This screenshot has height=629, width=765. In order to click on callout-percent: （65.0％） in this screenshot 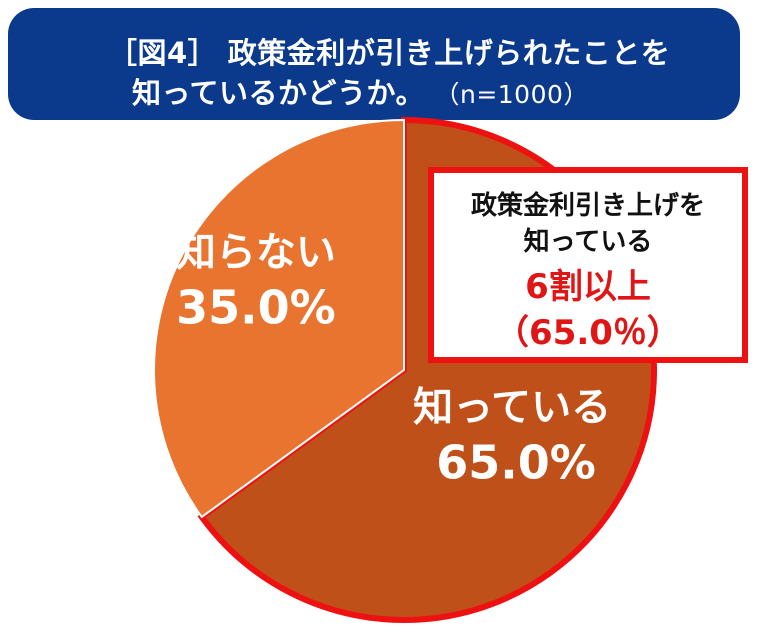, I will do `click(588, 333)`.